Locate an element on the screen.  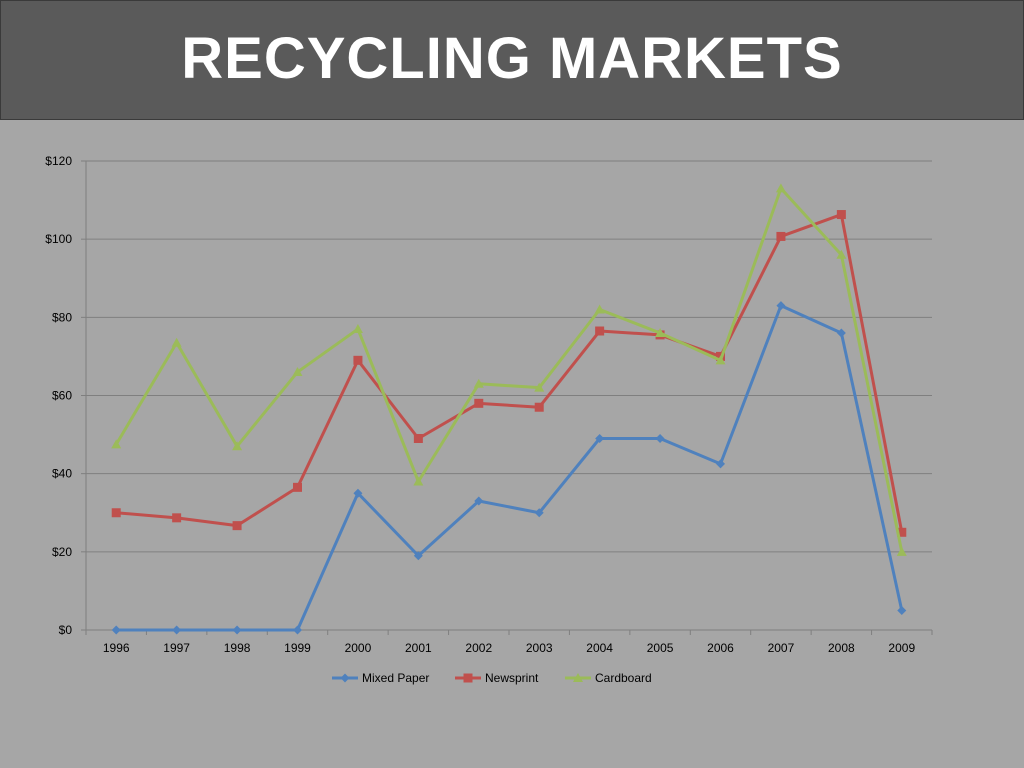
y-tick-label: $120 is located at coordinates (58, 161).